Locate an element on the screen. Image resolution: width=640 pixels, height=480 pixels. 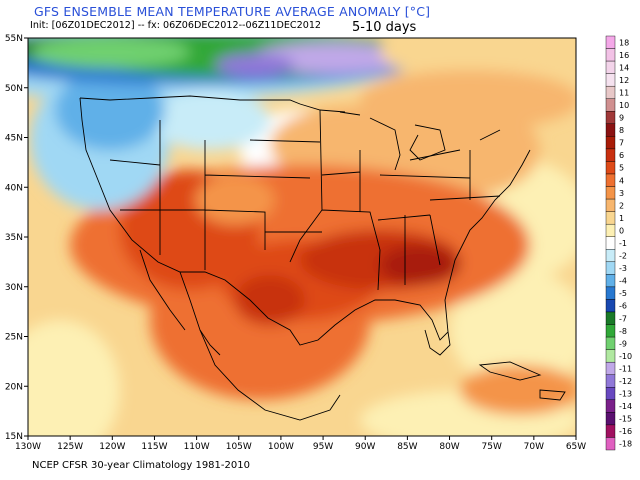
colorbar-label: -15 is located at coordinates (625, 419).